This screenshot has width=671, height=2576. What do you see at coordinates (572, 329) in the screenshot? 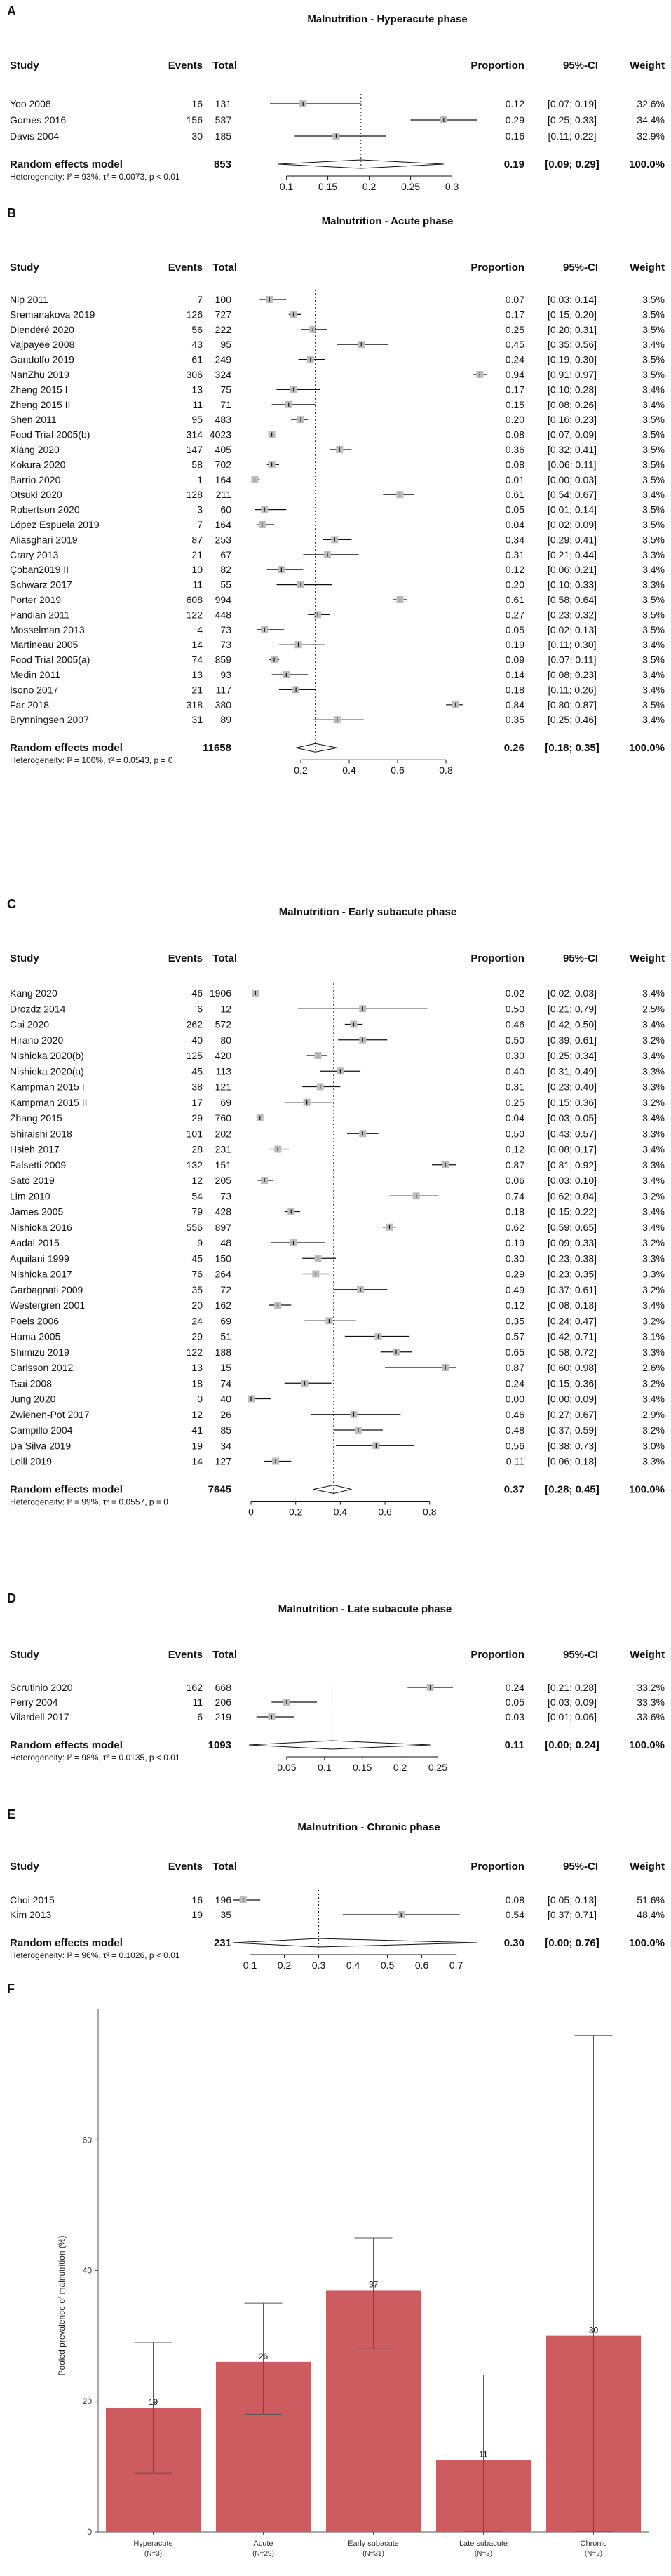
I see `study-ci: [0.20; 0.31]` at bounding box center [572, 329].